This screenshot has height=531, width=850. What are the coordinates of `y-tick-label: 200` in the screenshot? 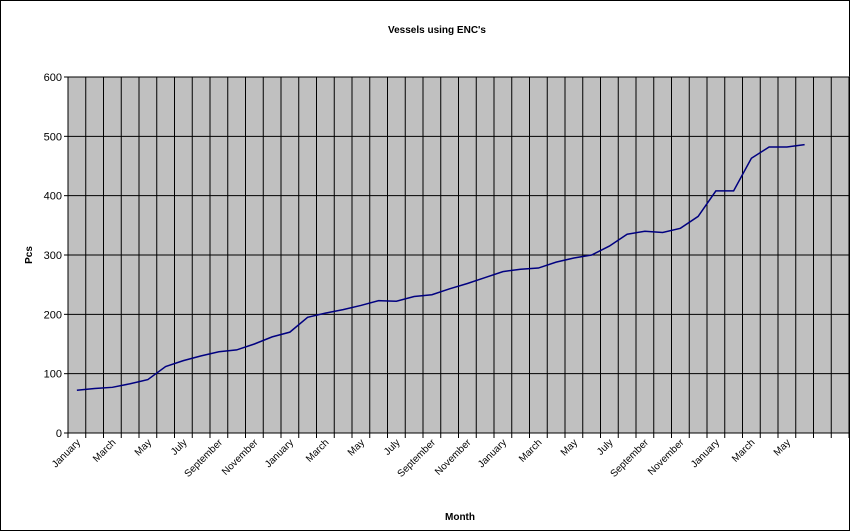 It's located at (53, 315).